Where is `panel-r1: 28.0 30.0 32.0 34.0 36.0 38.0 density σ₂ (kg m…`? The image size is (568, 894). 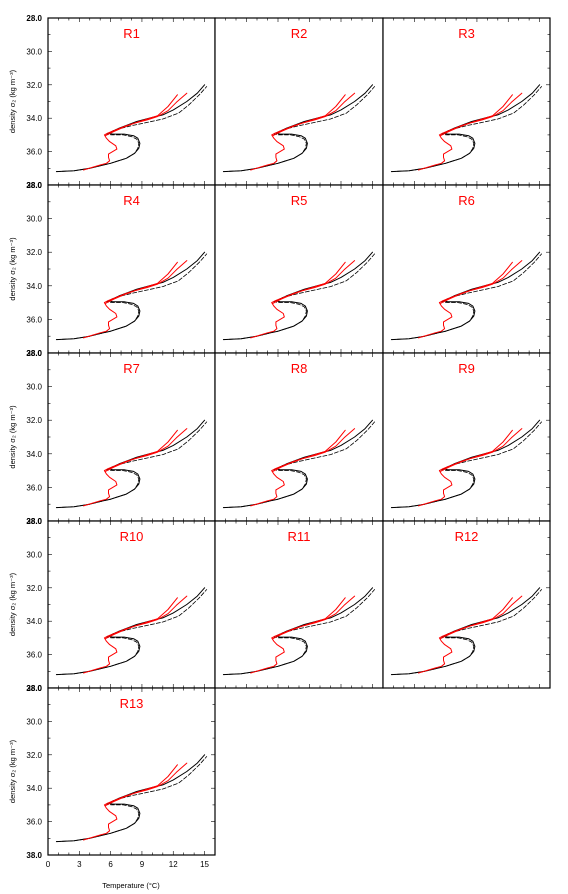 panel-r1: 28.0 30.0 32.0 34.0 36.0 38.0 density σ₂ (kg m… is located at coordinates (112, 102).